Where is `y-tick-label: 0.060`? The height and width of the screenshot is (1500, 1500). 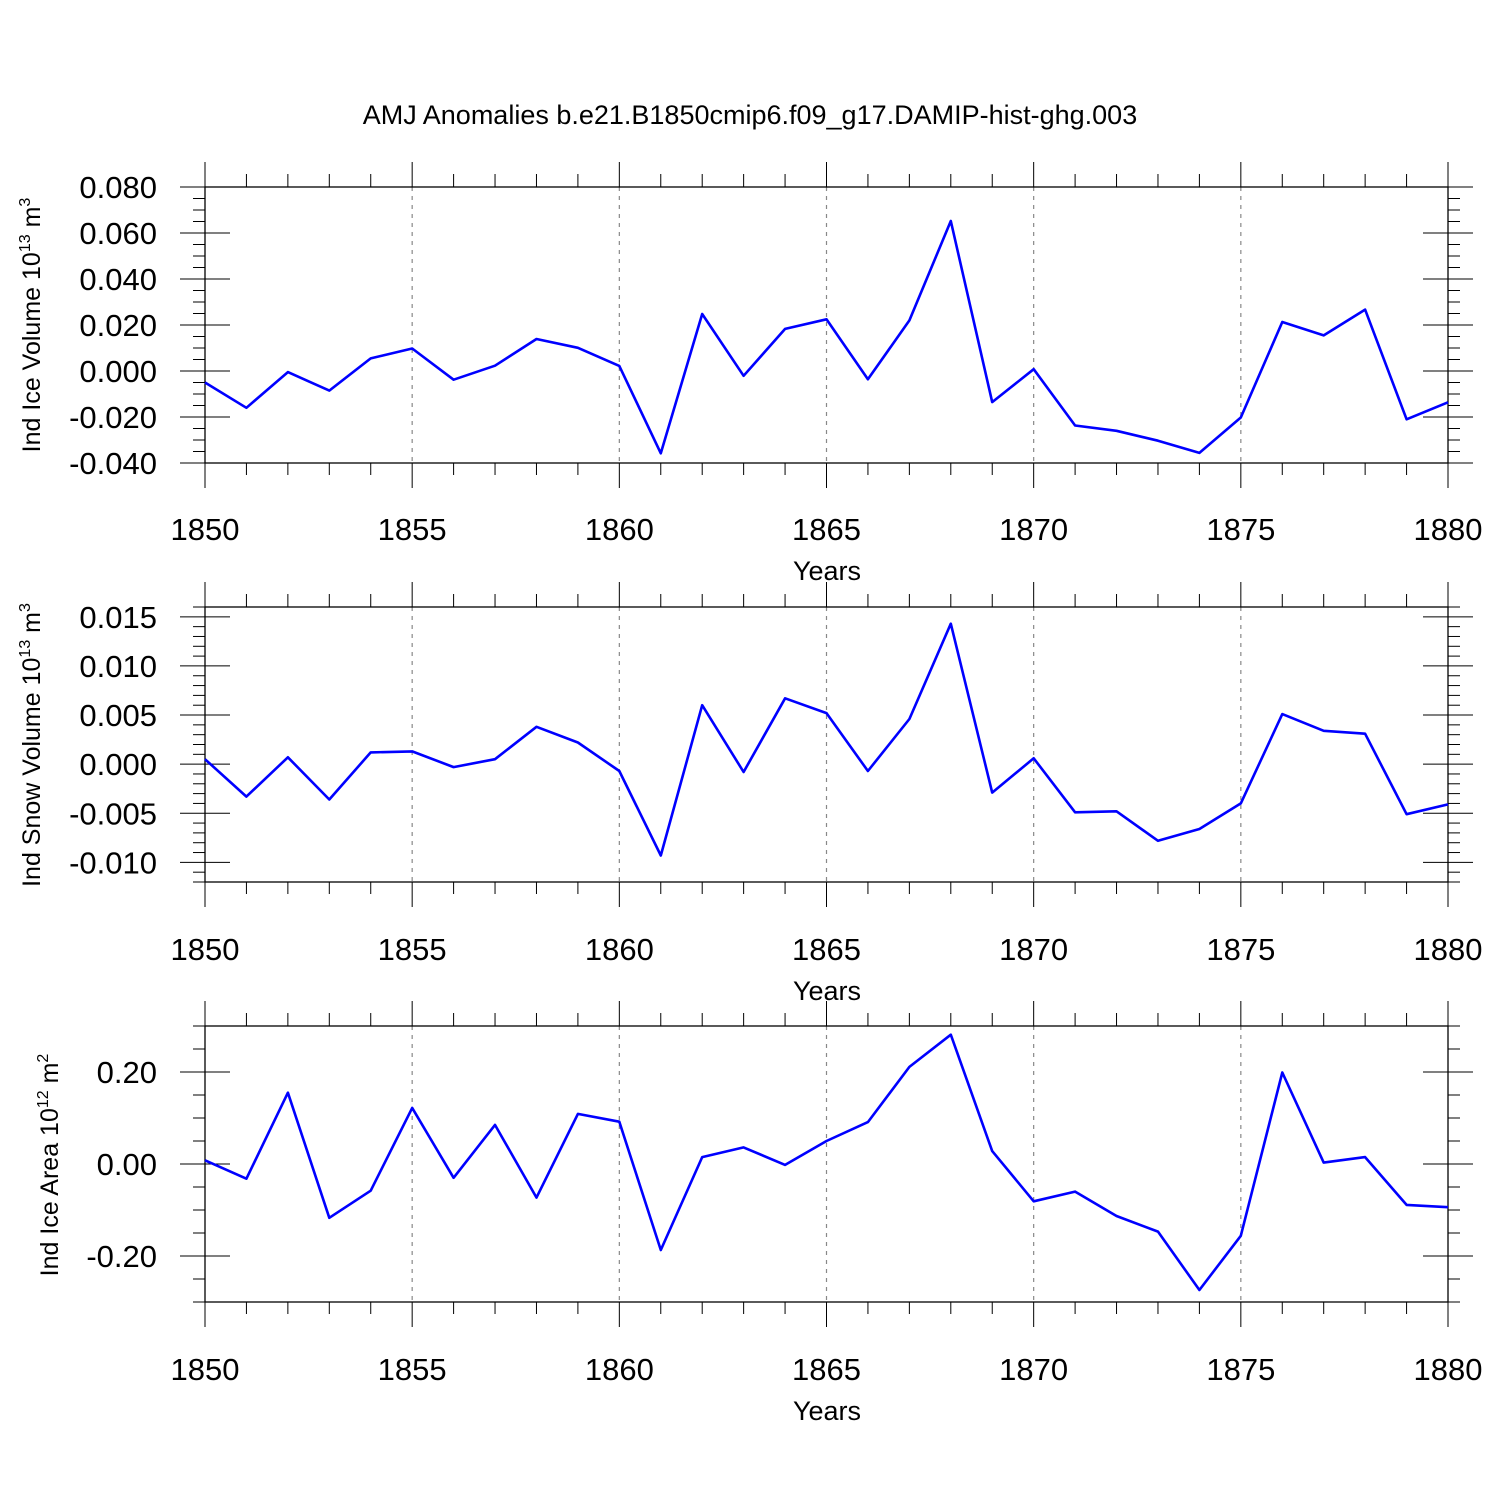 y-tick-label: 0.060 is located at coordinates (118, 233).